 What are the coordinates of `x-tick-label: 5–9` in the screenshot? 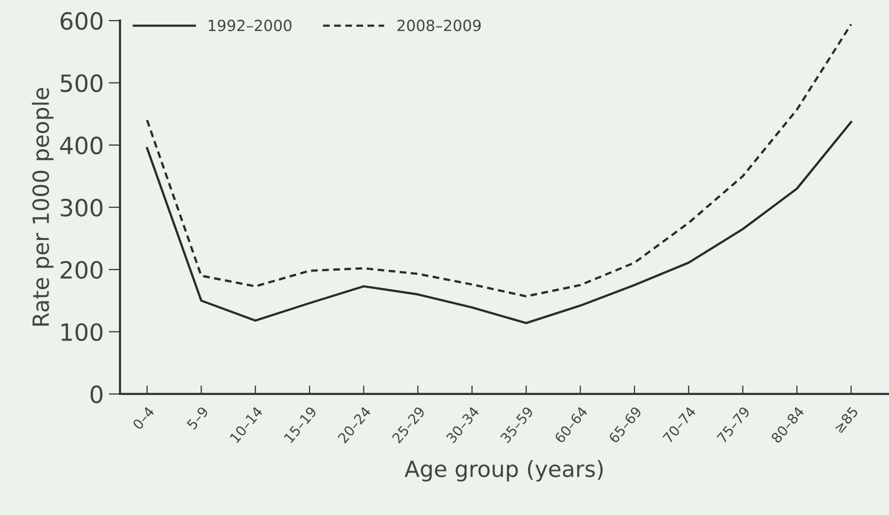 It's located at (197, 418).